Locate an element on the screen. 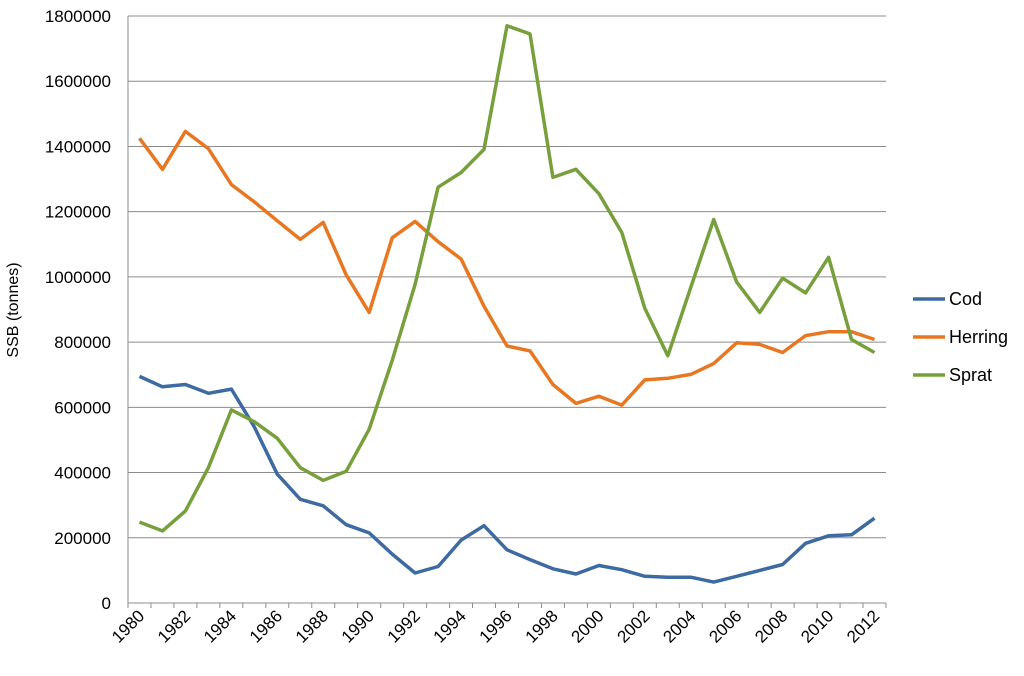 This screenshot has height=676, width=1024. y-tick-label: 800000 is located at coordinates (82, 342).